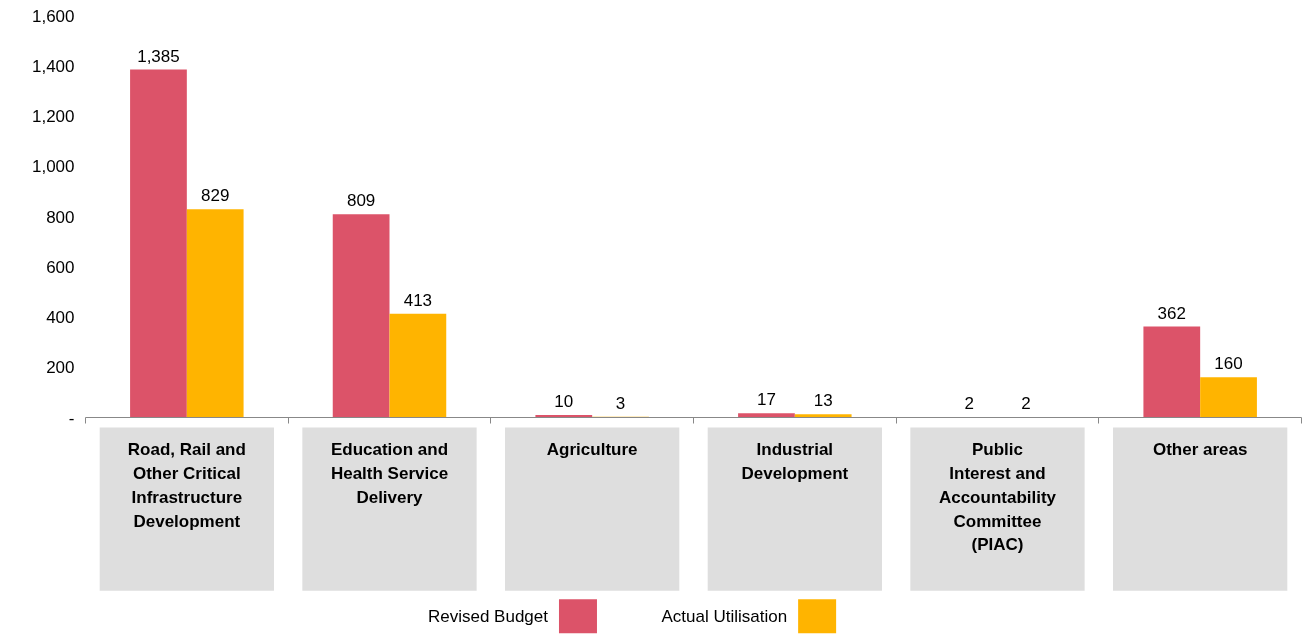 This screenshot has width=1311, height=637. I want to click on data-label: 362, so click(1171, 313).